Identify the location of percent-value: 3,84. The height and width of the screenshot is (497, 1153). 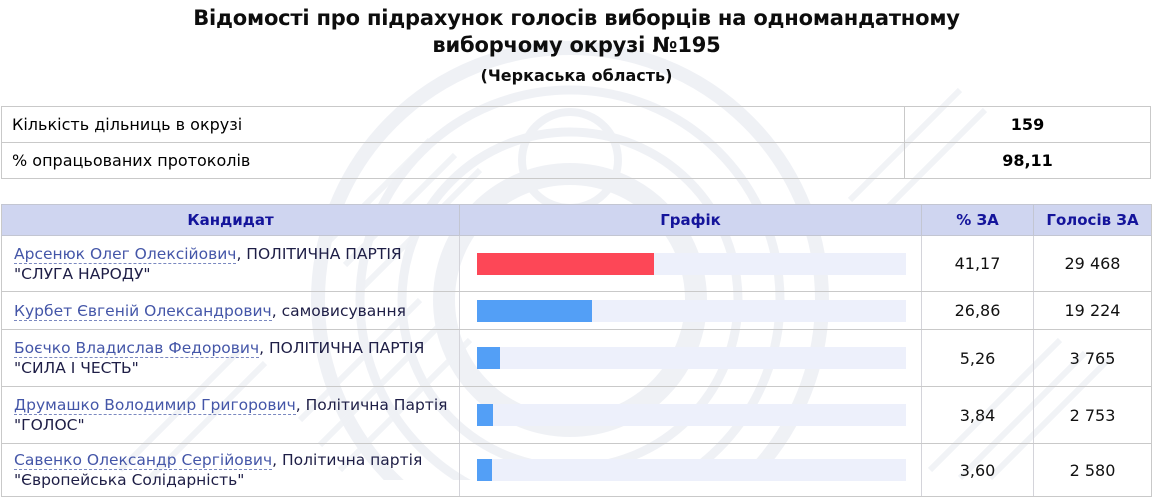
(977, 415).